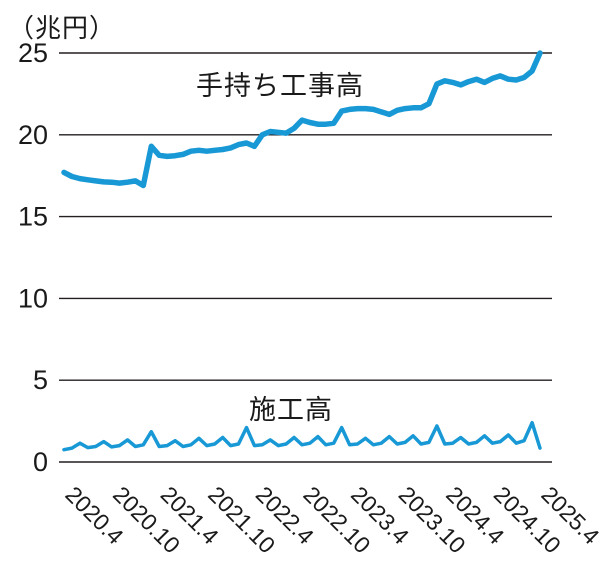 This screenshot has width=601, height=570. I want to click on construction-volume-series-line, so click(302, 436).